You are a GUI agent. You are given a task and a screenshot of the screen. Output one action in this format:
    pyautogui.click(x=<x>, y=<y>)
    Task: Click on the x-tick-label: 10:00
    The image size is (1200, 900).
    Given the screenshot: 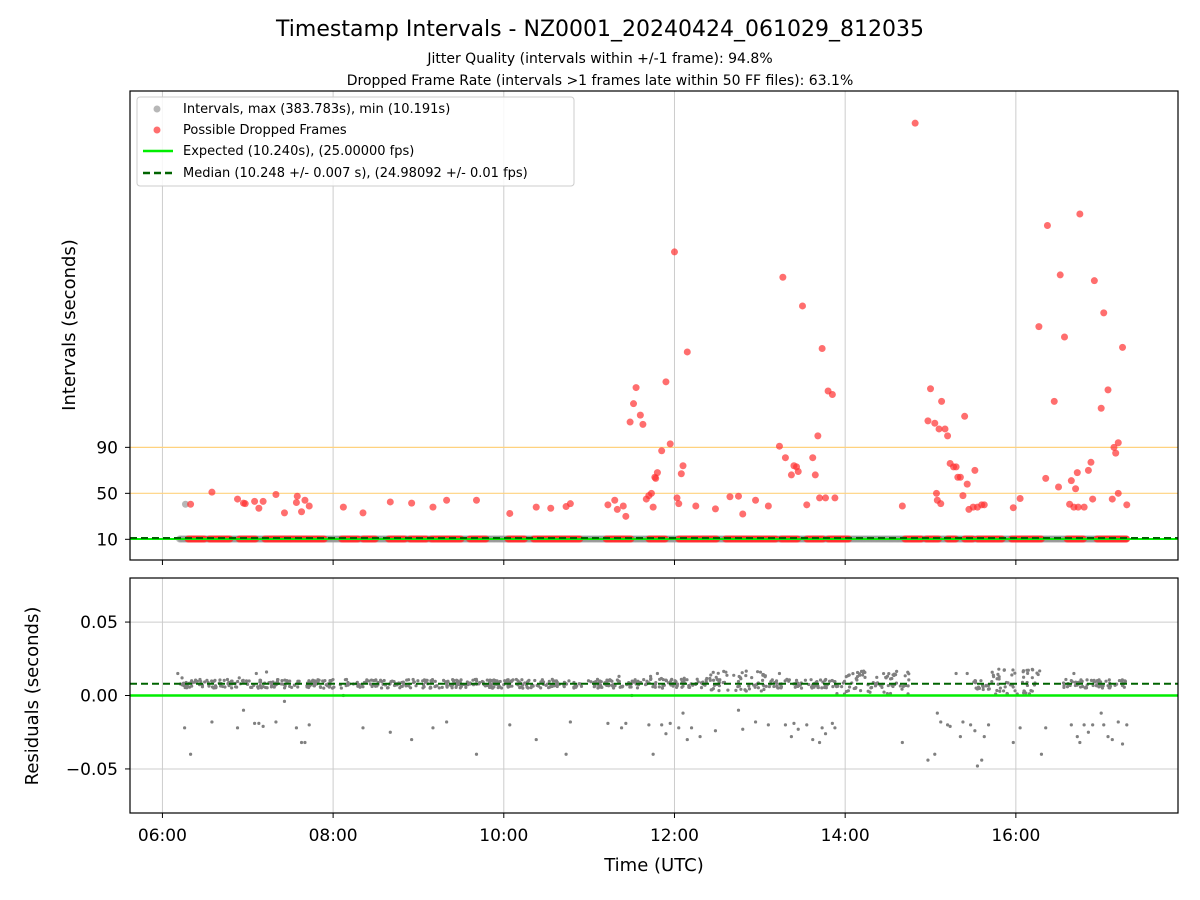 What is the action you would take?
    pyautogui.click(x=503, y=836)
    